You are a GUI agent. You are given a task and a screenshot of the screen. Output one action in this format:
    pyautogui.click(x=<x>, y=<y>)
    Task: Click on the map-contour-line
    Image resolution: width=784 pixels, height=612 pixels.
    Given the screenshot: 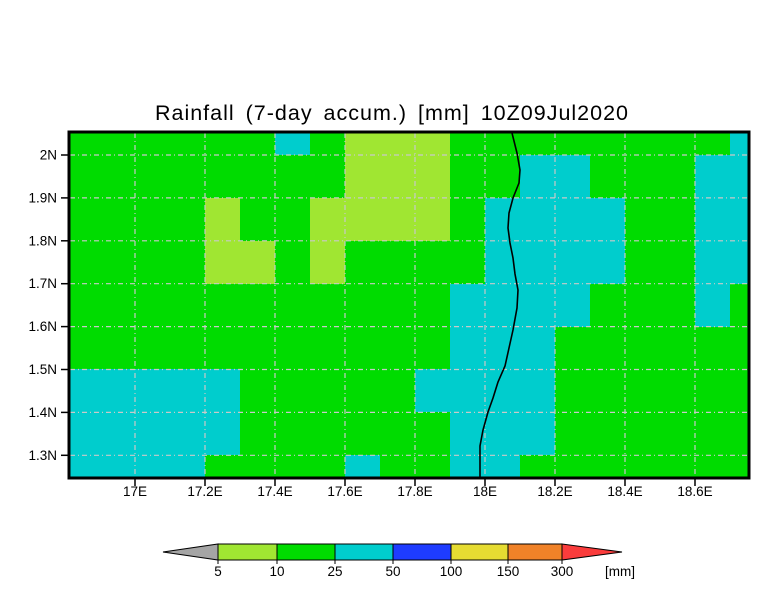 What is the action you would take?
    pyautogui.click(x=500, y=304)
    